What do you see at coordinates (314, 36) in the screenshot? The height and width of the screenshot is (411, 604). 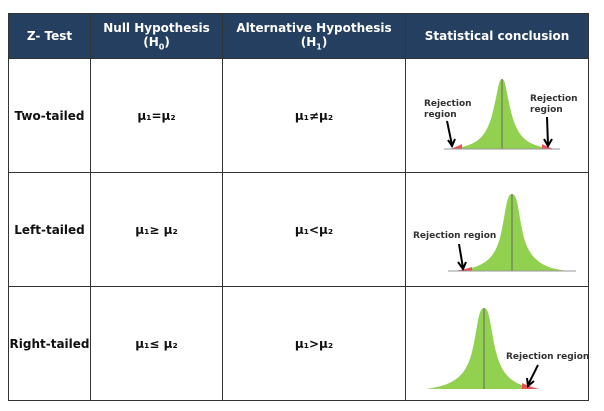 I see `header-alternative-hypothesis: Alternative Hypothesis (H1)` at bounding box center [314, 36].